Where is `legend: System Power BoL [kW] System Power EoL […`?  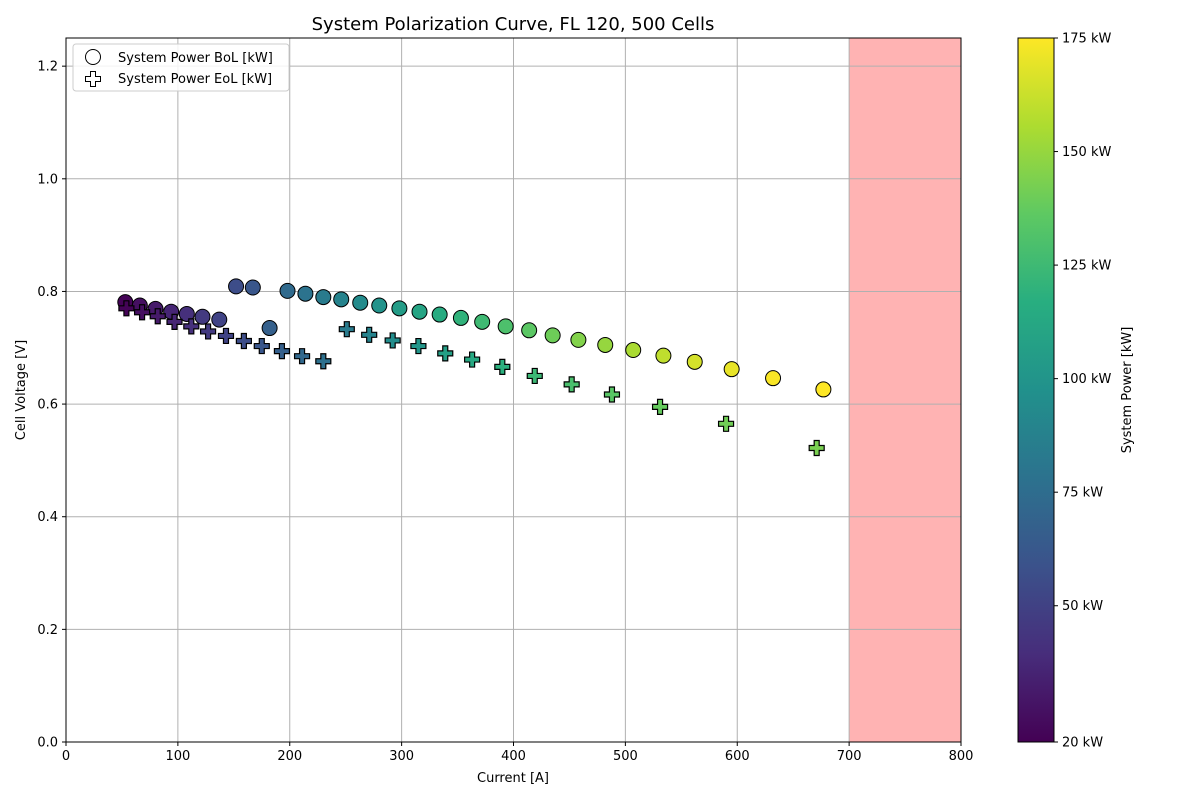 legend: System Power BoL [kW] System Power EoL [… is located at coordinates (181, 67).